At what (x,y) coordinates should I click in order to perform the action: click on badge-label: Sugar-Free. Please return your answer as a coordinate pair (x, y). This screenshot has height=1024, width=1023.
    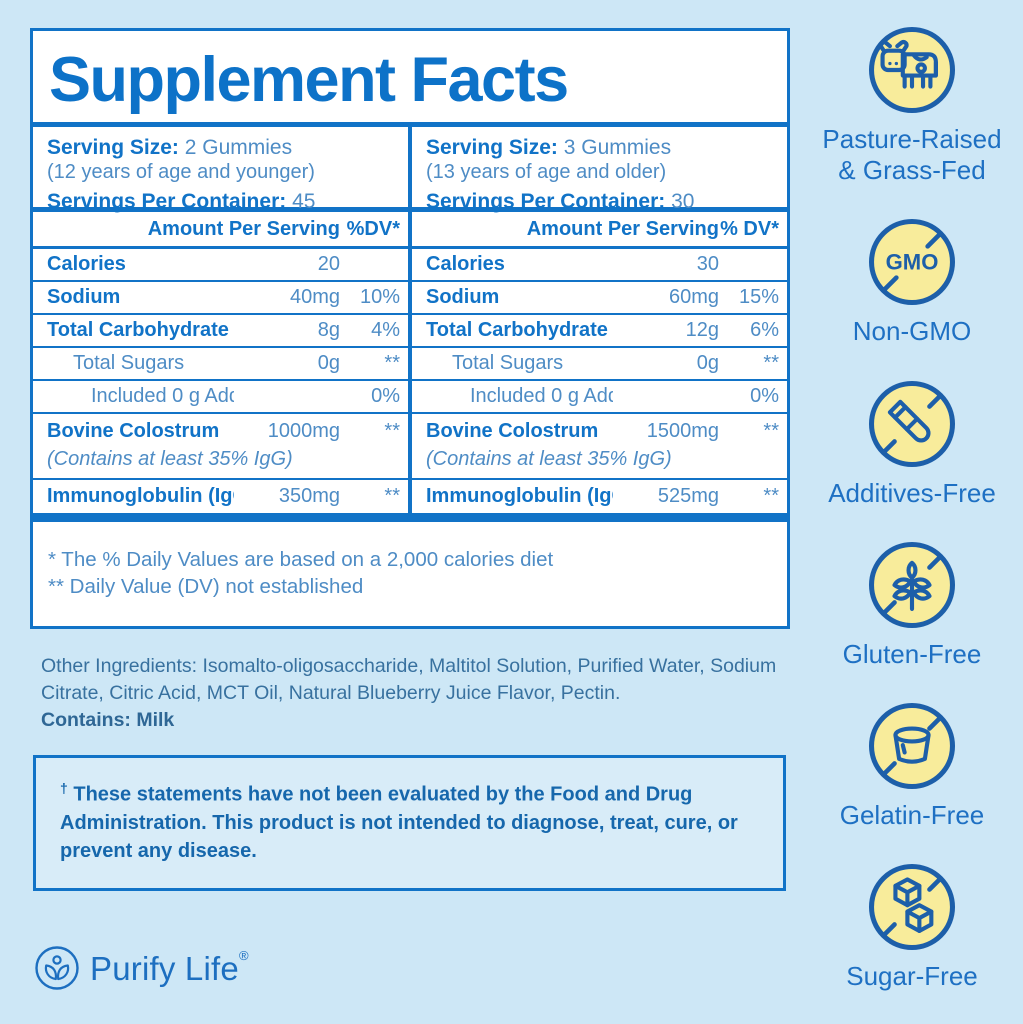
    Looking at the image, I should click on (912, 976).